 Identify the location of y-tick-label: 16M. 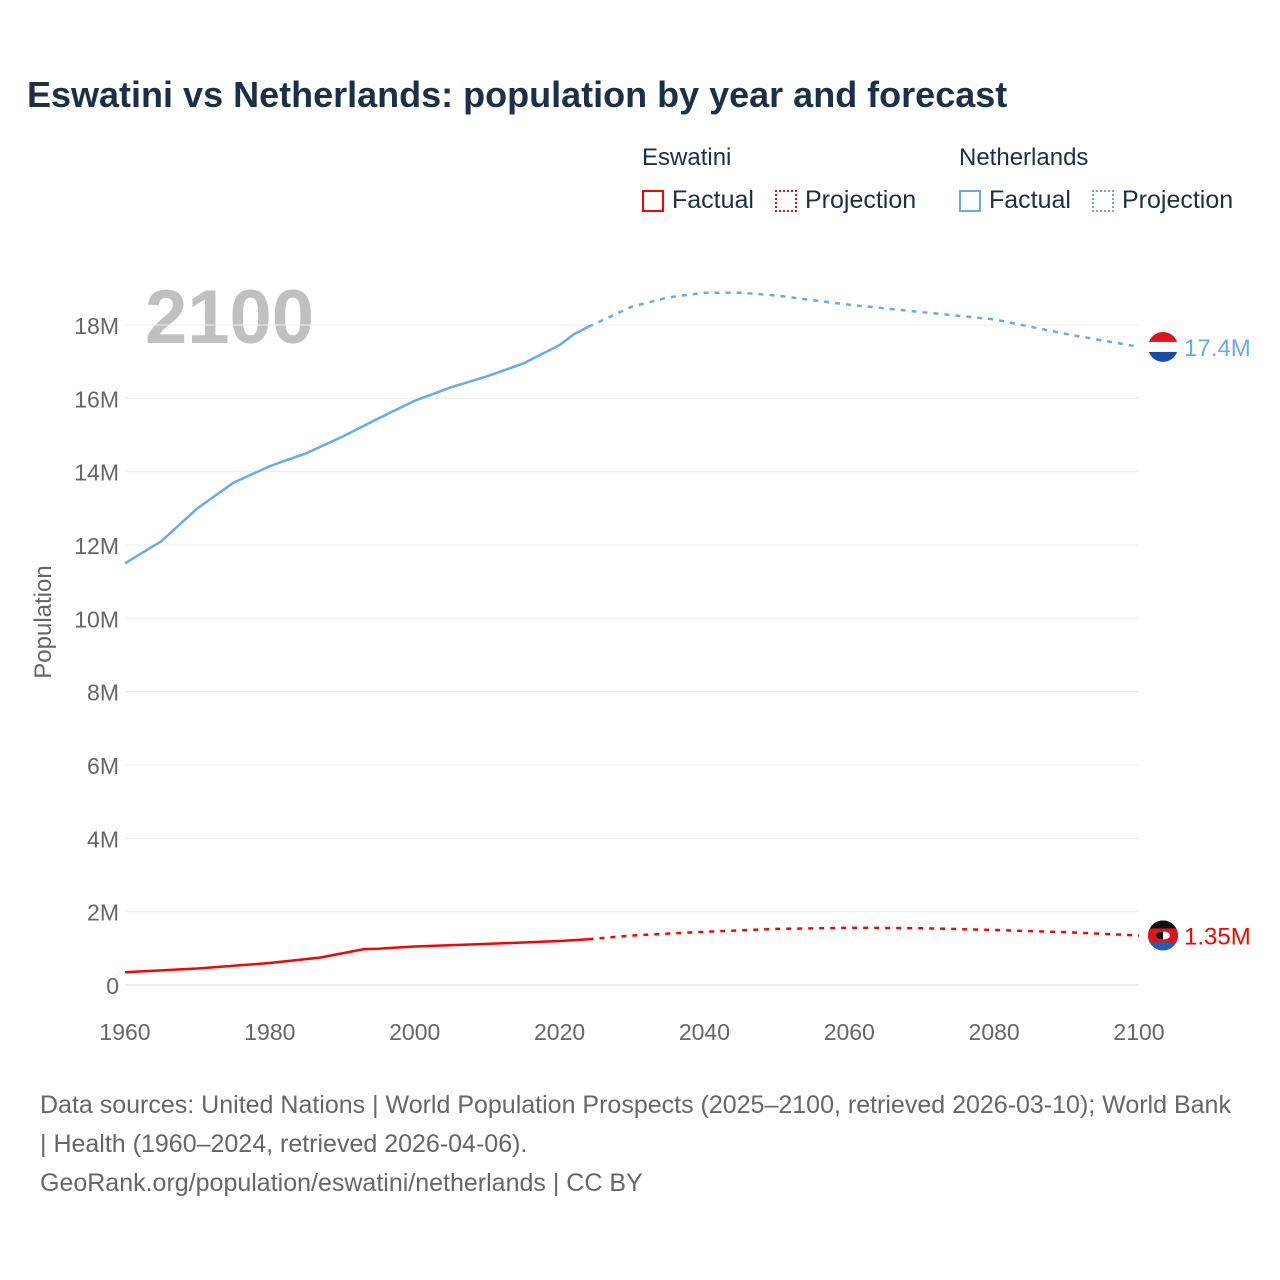
(96, 399).